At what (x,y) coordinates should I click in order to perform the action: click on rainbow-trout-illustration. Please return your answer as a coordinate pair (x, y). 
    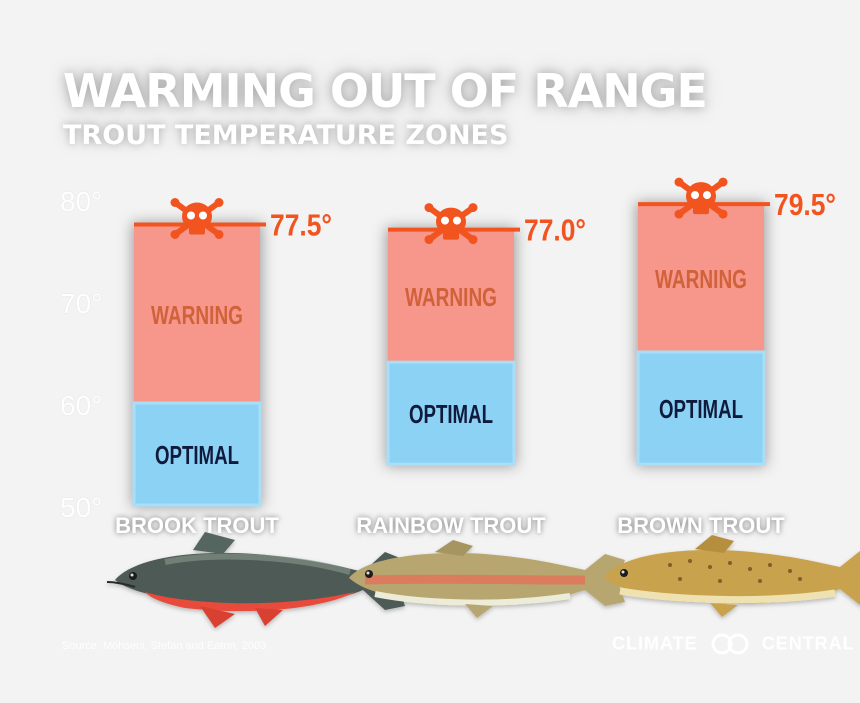
    Looking at the image, I should click on (487, 579).